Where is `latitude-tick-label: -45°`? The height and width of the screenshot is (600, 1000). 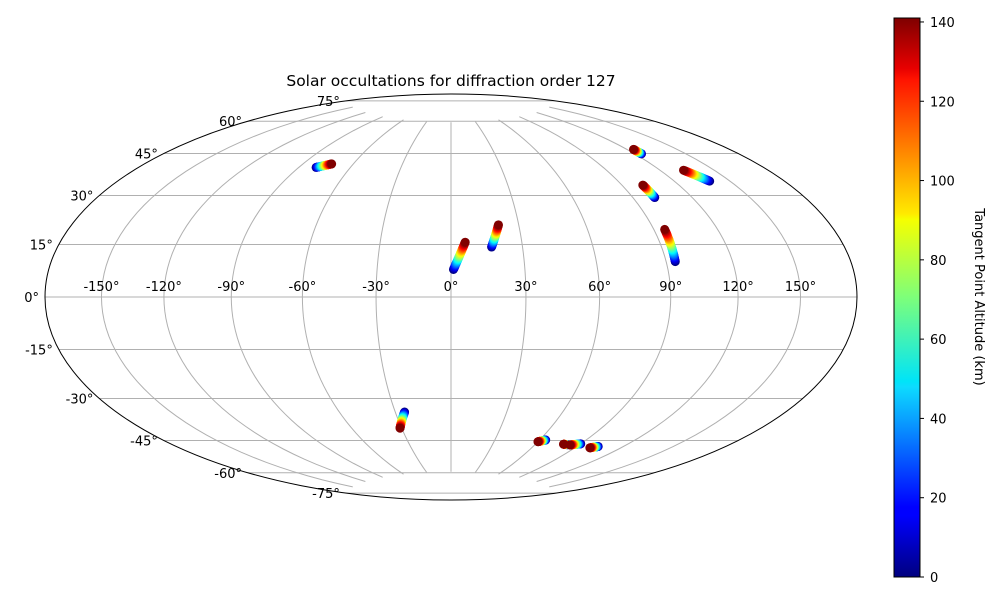
latitude-tick-label: -45° is located at coordinates (144, 442).